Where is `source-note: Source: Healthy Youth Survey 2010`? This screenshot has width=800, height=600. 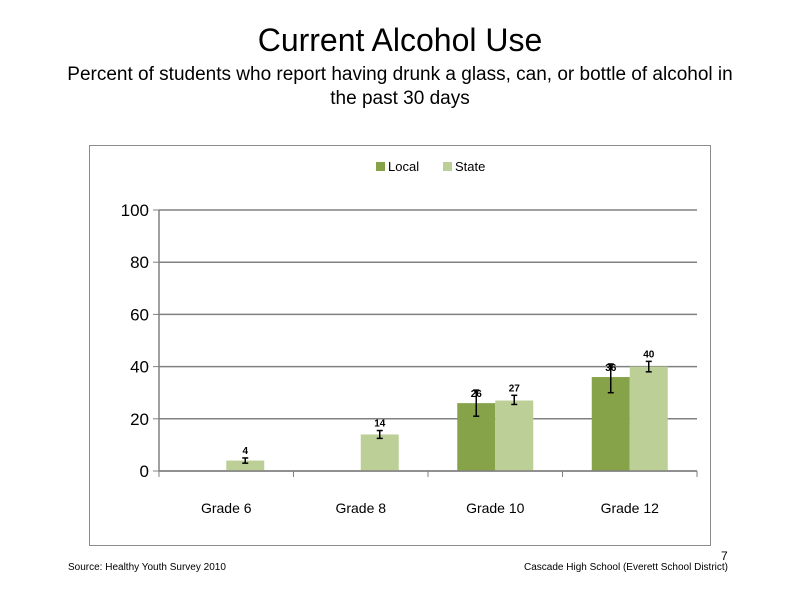
source-note: Source: Healthy Youth Survey 2010 is located at coordinates (147, 567).